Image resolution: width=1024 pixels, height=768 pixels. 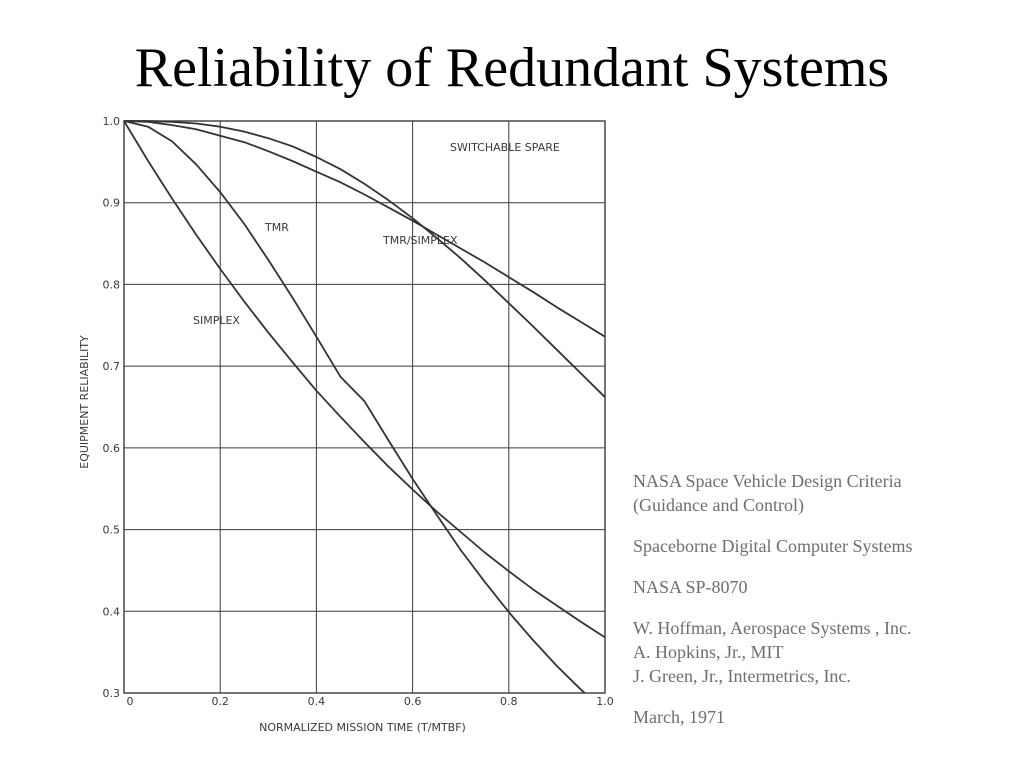 What do you see at coordinates (112, 121) in the screenshot?
I see `y-tick-label: 1.0` at bounding box center [112, 121].